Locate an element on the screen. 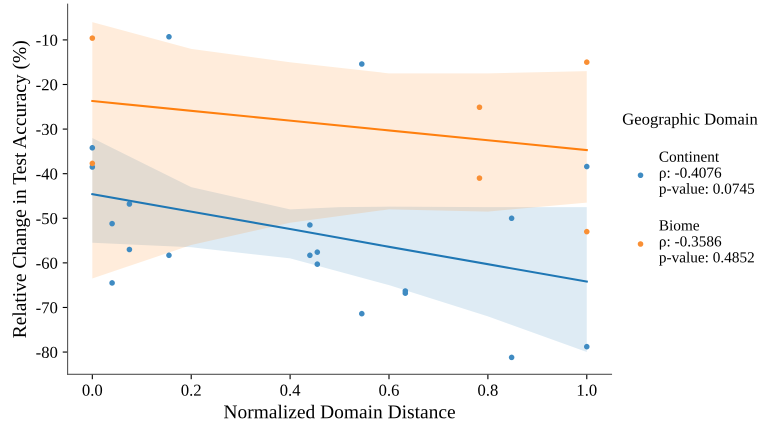 Image resolution: width=777 pixels, height=423 pixels. x-tick-label: 0.8 is located at coordinates (488, 390).